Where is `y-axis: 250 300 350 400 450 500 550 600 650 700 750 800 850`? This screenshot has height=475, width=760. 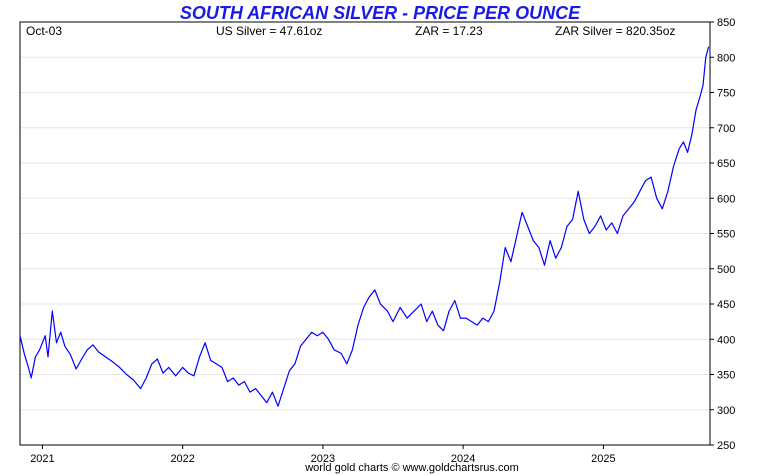 y-axis: 250 300 350 400 450 500 550 600 650 700 750 800 850 is located at coordinates (722, 234).